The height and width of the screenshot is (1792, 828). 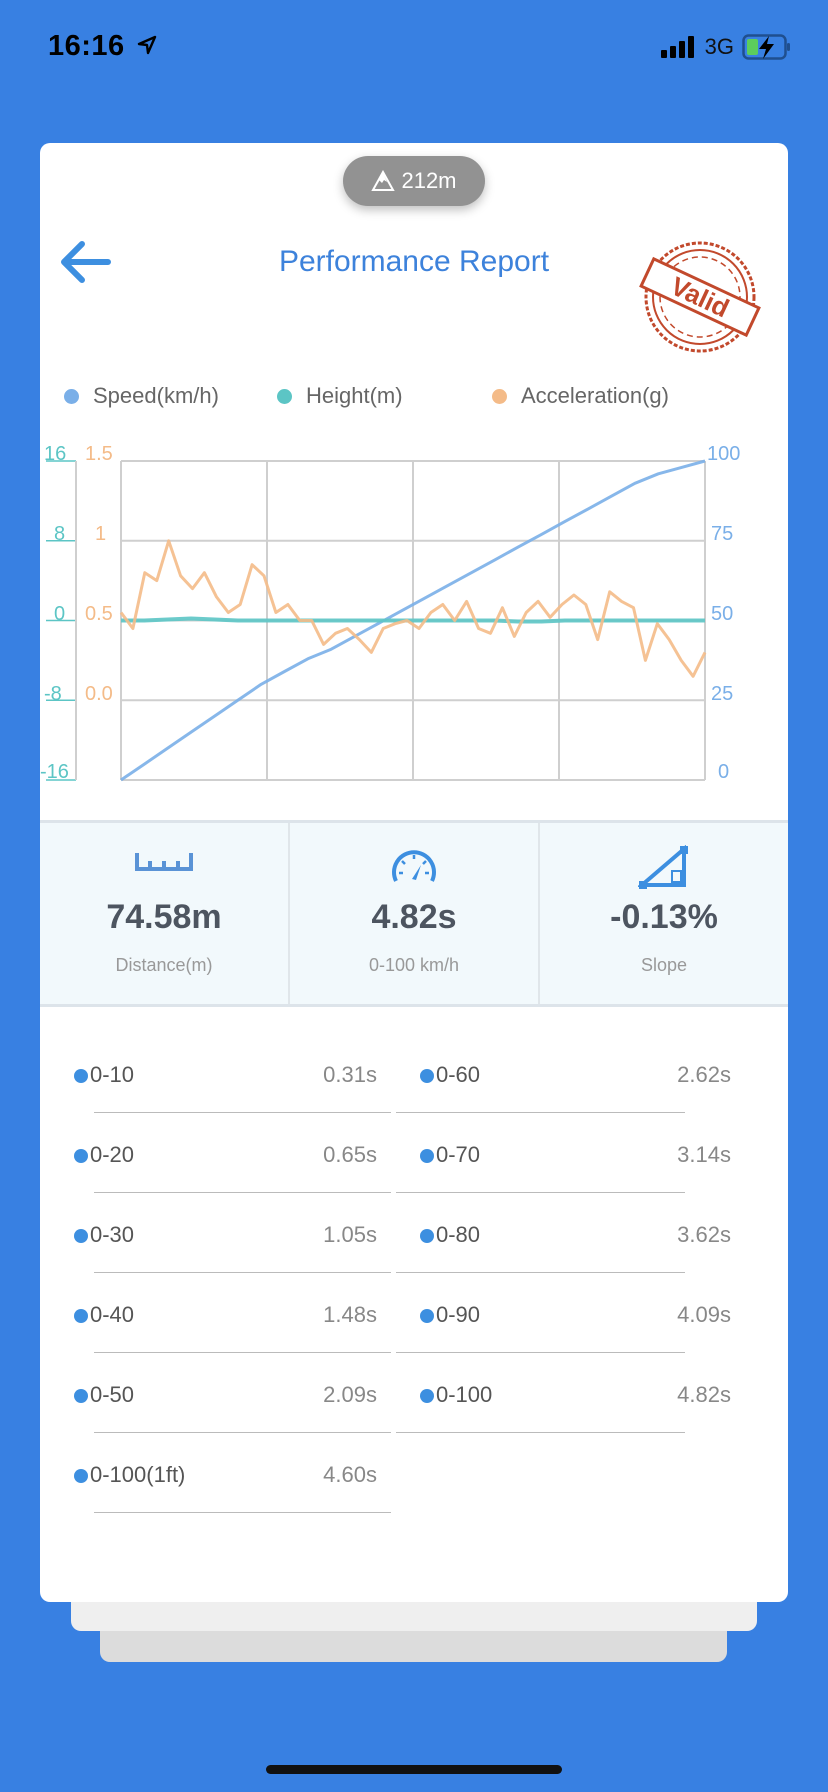 What do you see at coordinates (413, 608) in the screenshot?
I see `series-line-acceleration` at bounding box center [413, 608].